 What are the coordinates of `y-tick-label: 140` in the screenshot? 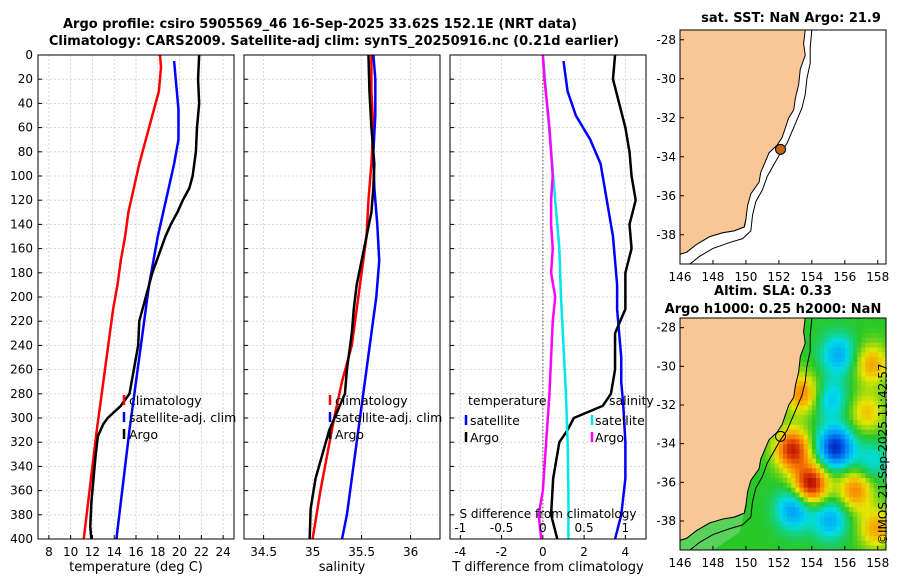 It's located at (21, 224).